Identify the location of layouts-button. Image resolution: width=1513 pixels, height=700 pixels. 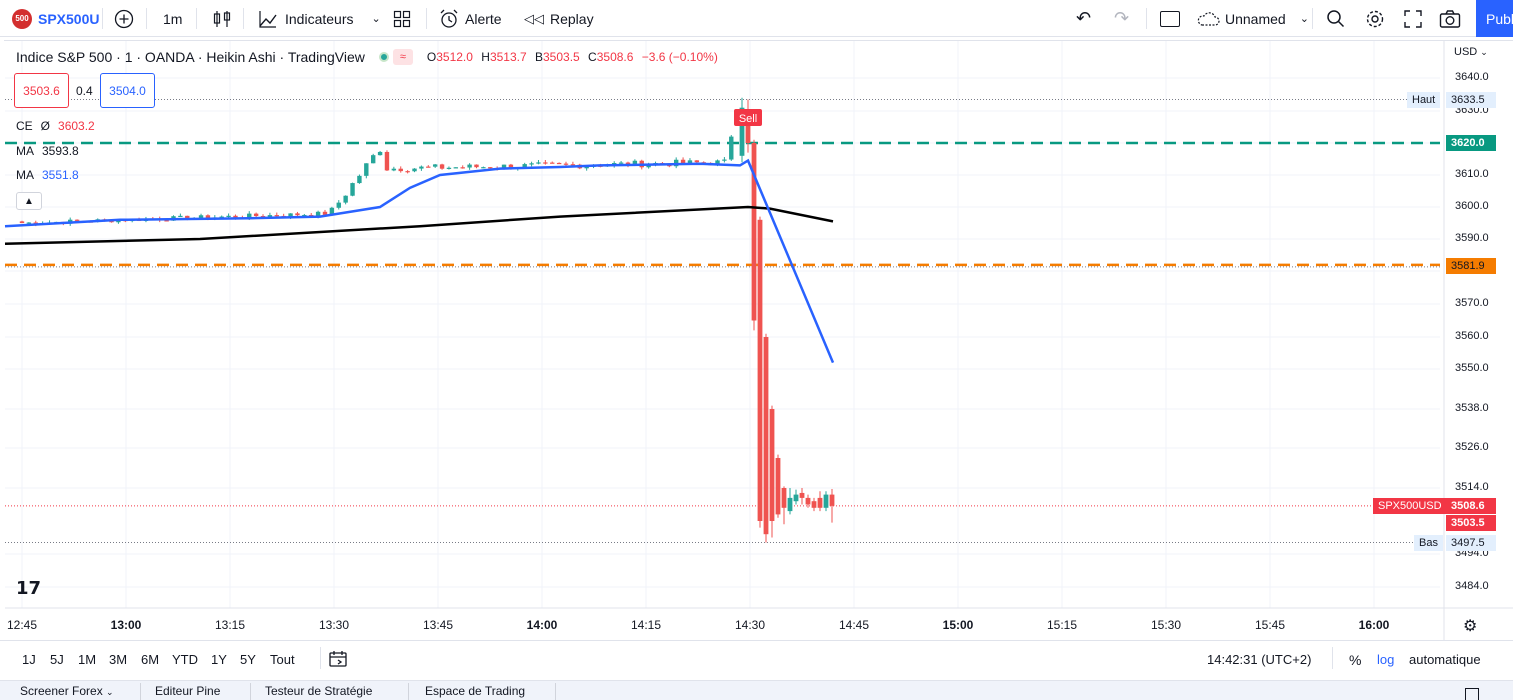
(402, 18).